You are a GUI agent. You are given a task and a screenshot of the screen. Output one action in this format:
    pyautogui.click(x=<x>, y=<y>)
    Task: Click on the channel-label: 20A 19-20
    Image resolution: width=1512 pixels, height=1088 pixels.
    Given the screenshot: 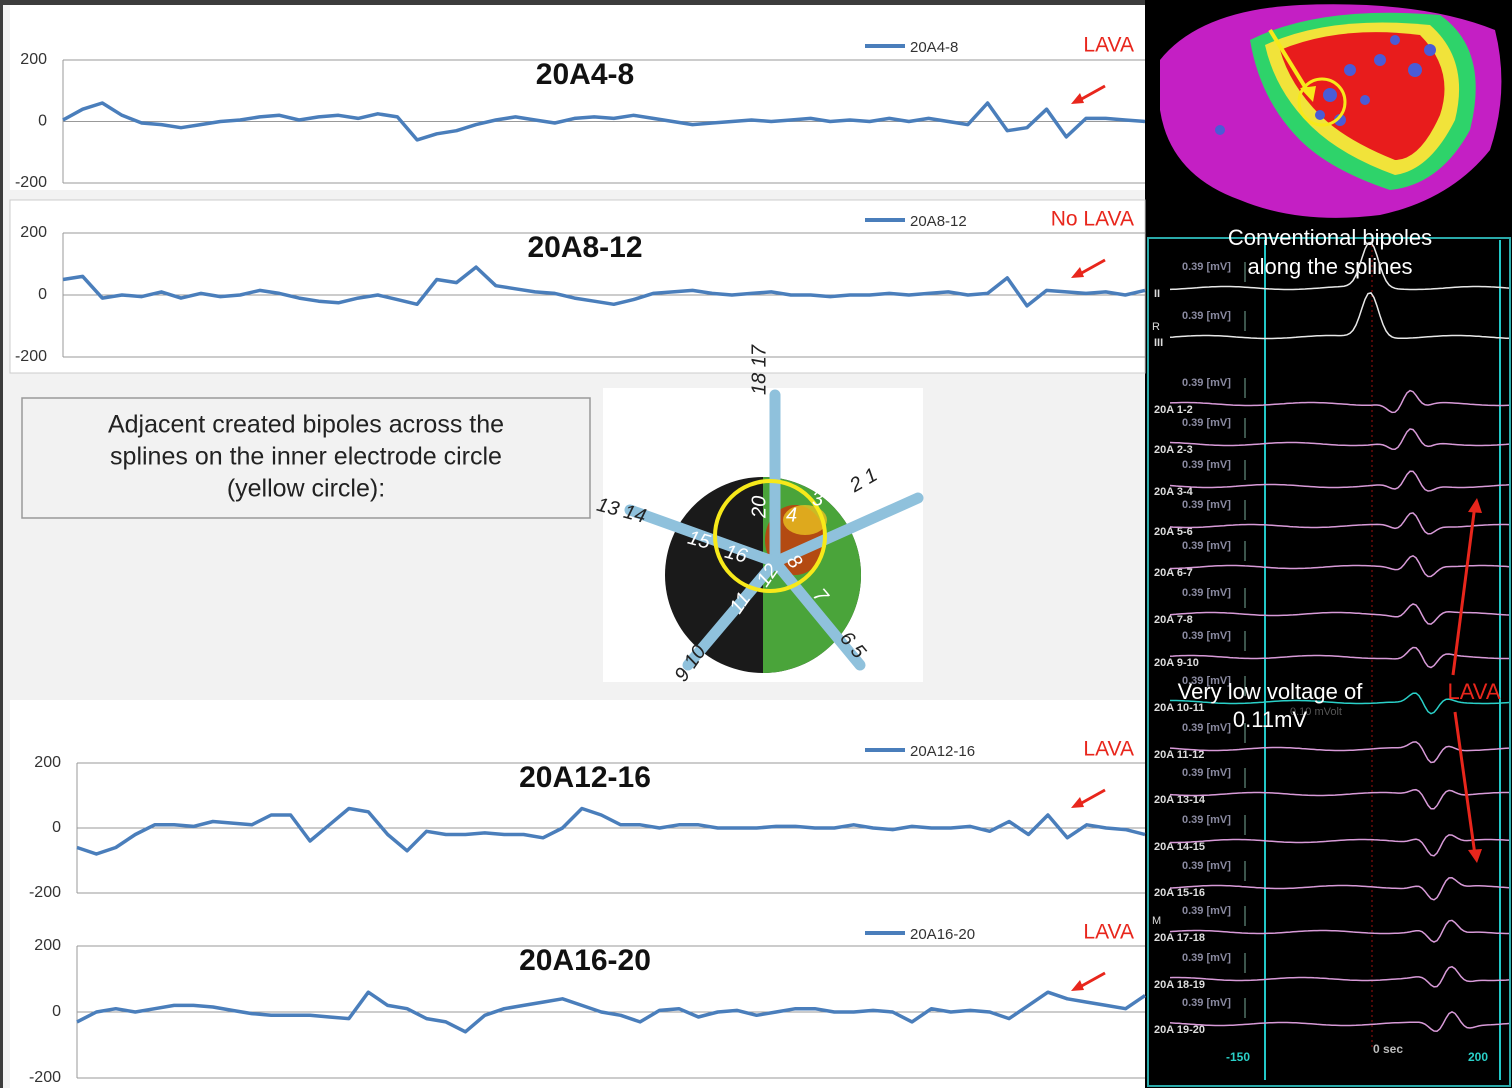 What is the action you would take?
    pyautogui.click(x=1179, y=1030)
    